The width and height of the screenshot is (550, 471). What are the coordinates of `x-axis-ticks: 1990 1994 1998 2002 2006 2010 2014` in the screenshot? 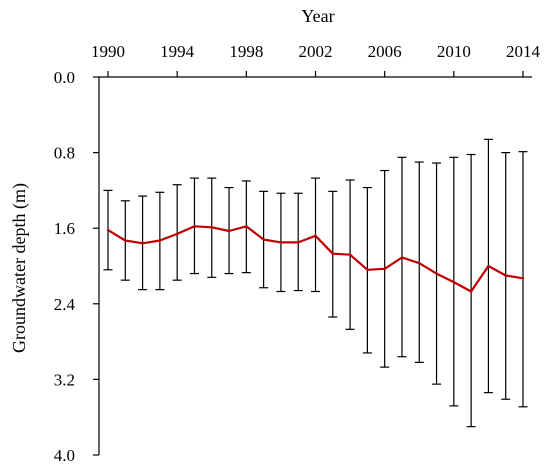 It's located at (316, 59).